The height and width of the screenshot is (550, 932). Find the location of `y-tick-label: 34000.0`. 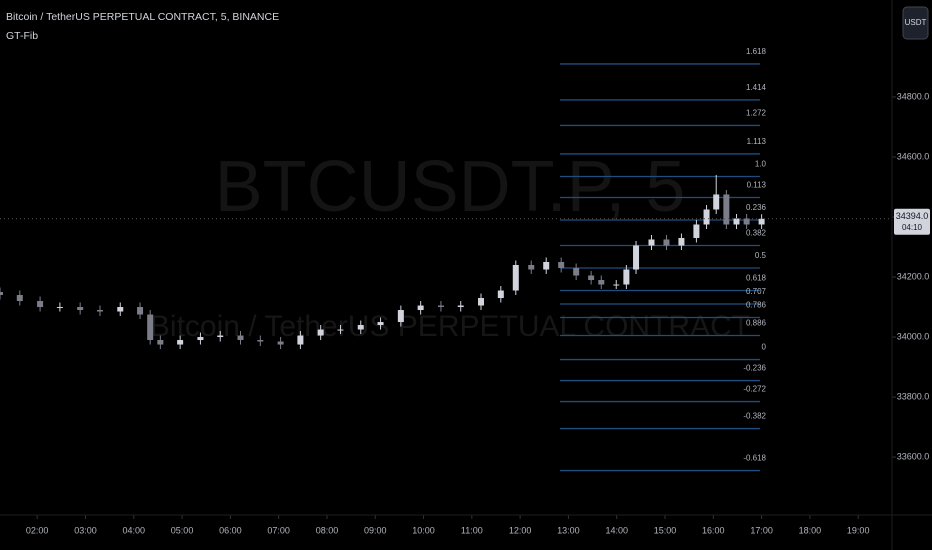

y-tick-label: 34000.0 is located at coordinates (913, 336).